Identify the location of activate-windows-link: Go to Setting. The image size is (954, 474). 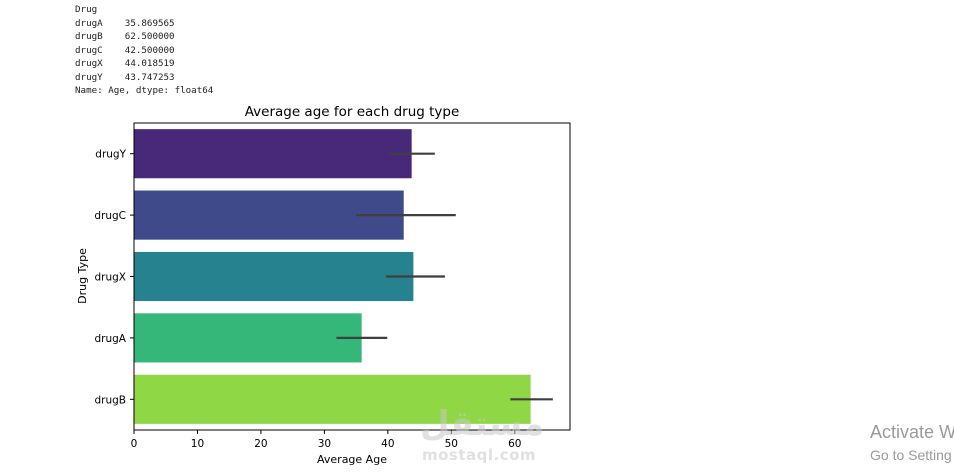
(911, 455).